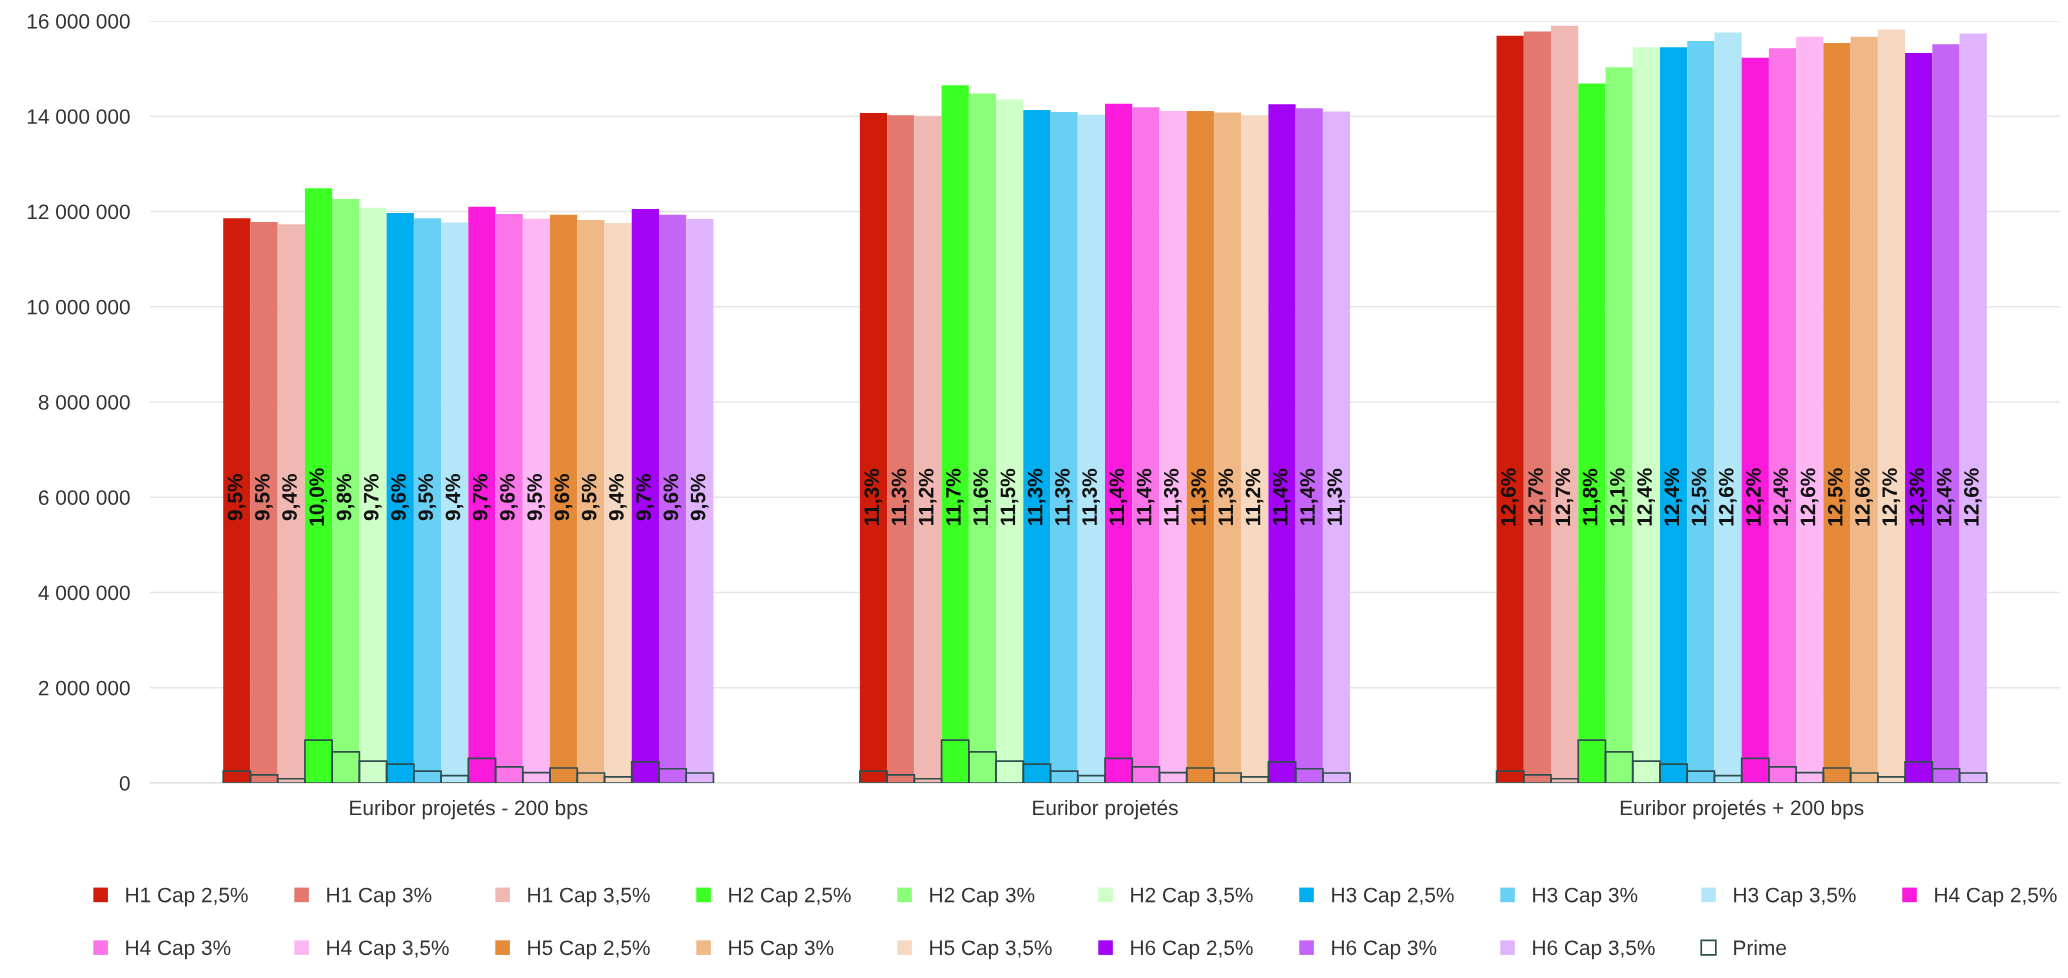 The image size is (2068, 978). What do you see at coordinates (78, 116) in the screenshot?
I see `y-tick-label: 14 000 000` at bounding box center [78, 116].